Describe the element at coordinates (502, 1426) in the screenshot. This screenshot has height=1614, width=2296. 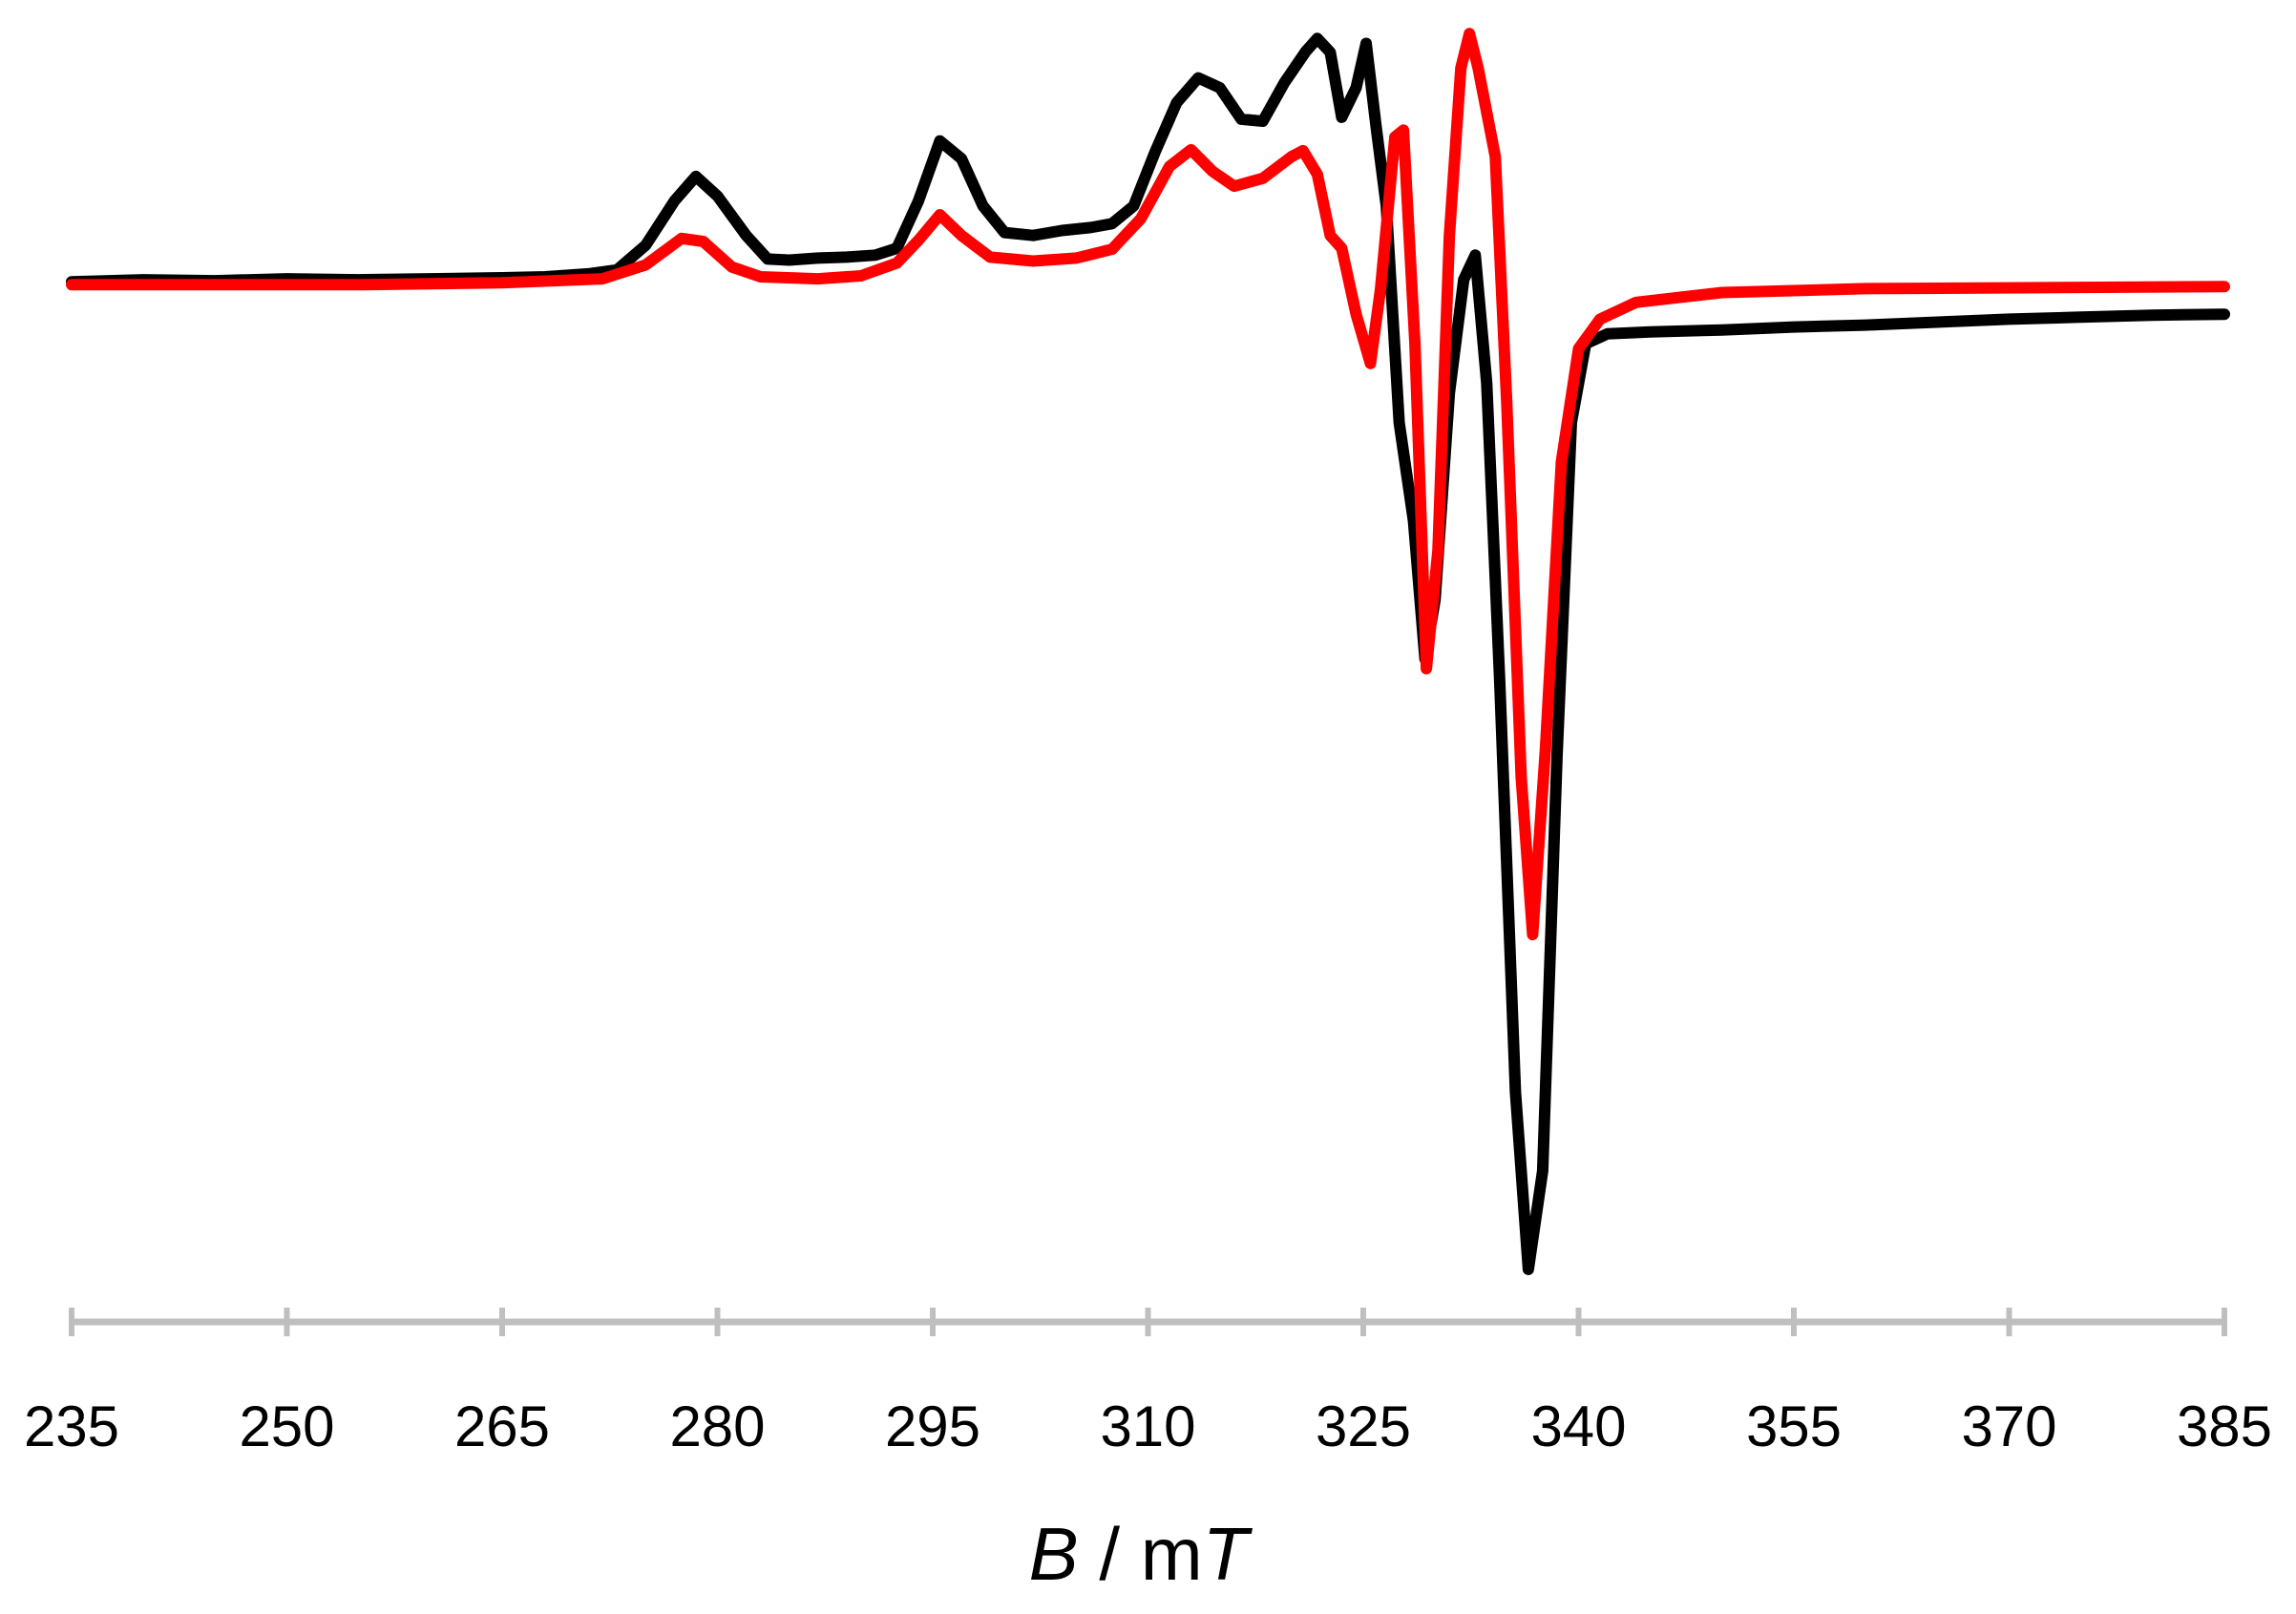
I see `x-tick-label: 265` at that location.